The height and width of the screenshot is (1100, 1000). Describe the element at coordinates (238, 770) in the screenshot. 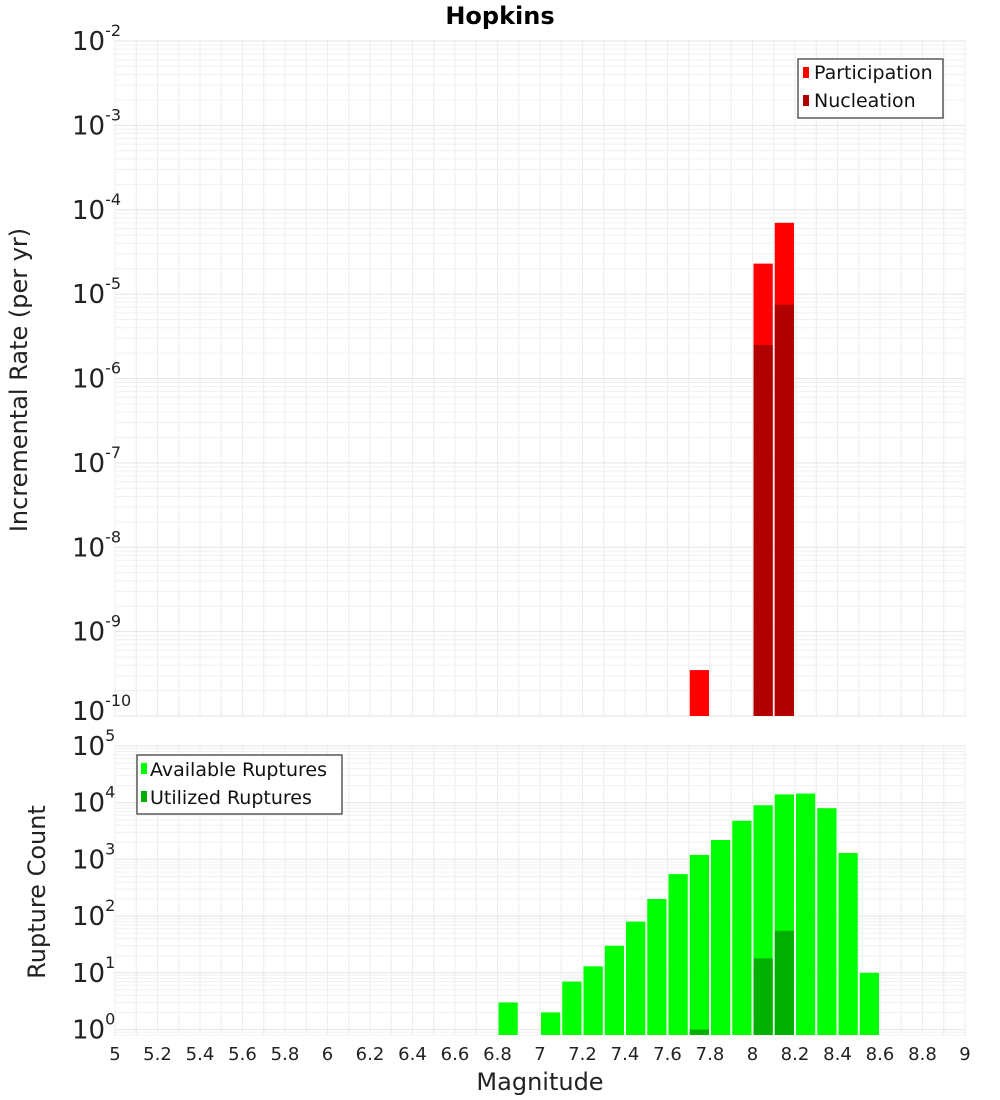

I see `available-legend-label: Available Ruptures` at that location.